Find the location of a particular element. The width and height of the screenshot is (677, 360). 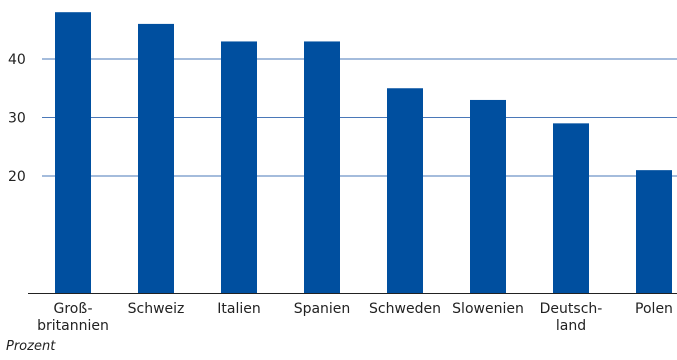

x-category-label-line: Deutsch- is located at coordinates (571, 309).